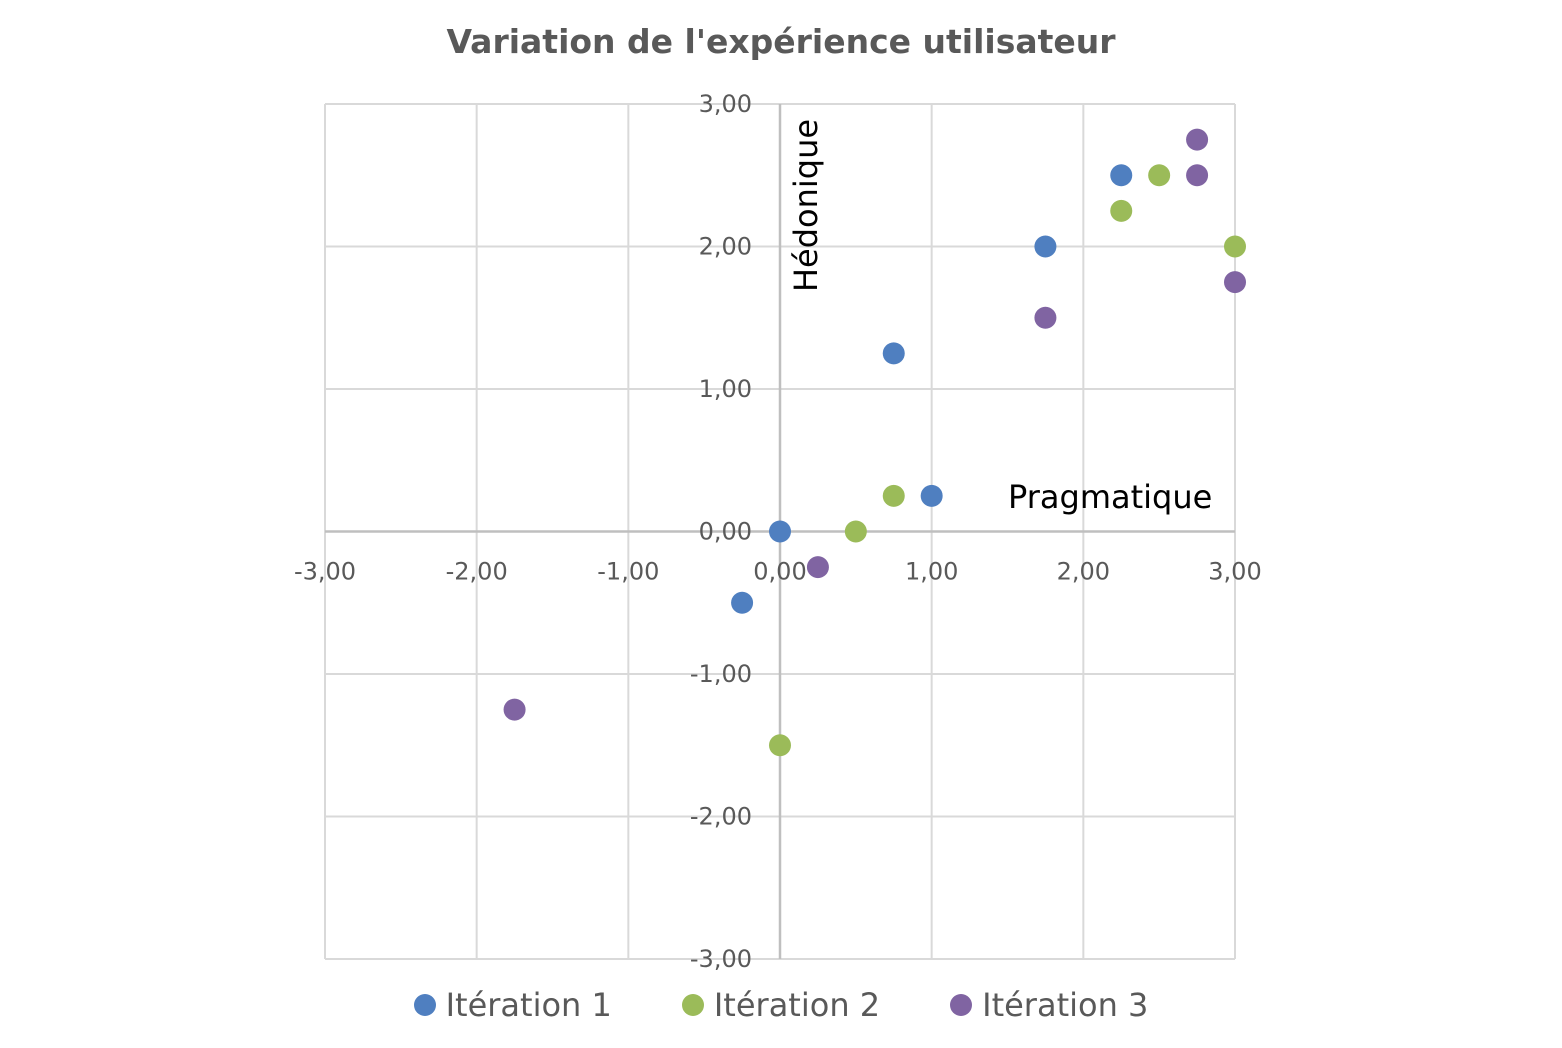 The image size is (1562, 1048). I want to click on x-tick-label: -1,00, so click(628, 572).